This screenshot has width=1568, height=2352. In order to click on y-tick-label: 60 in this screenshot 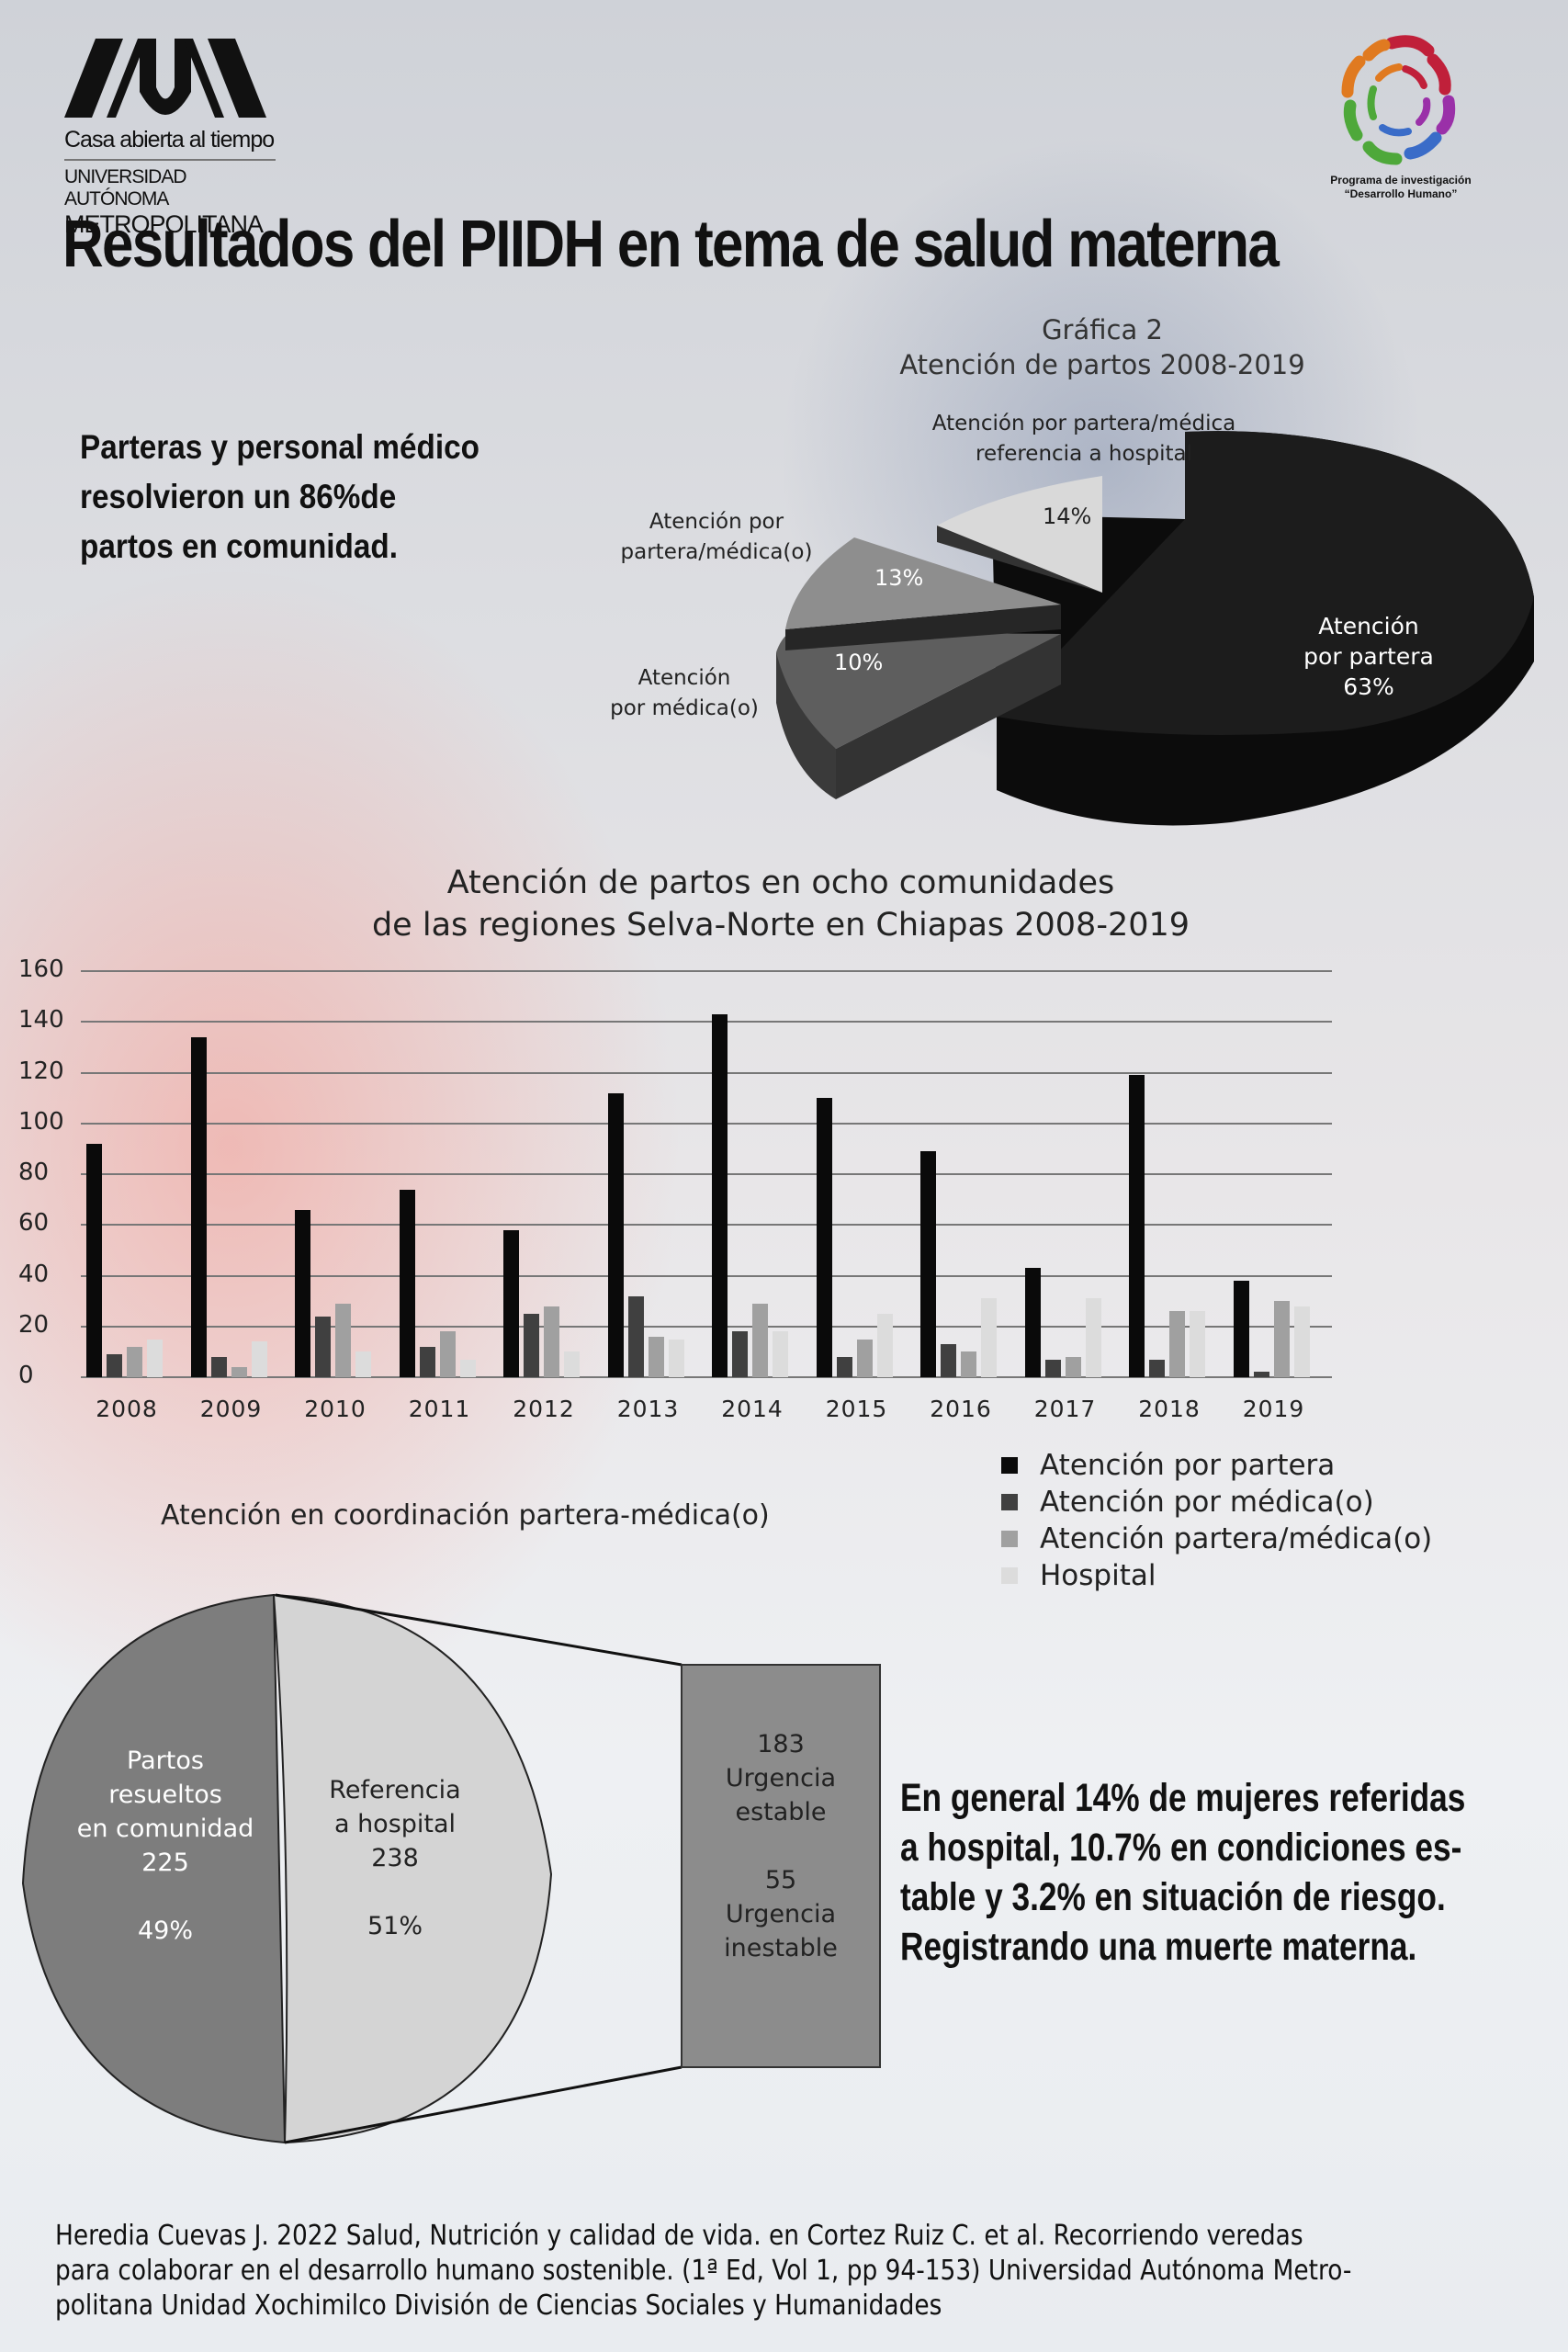, I will do `click(34, 1223)`.